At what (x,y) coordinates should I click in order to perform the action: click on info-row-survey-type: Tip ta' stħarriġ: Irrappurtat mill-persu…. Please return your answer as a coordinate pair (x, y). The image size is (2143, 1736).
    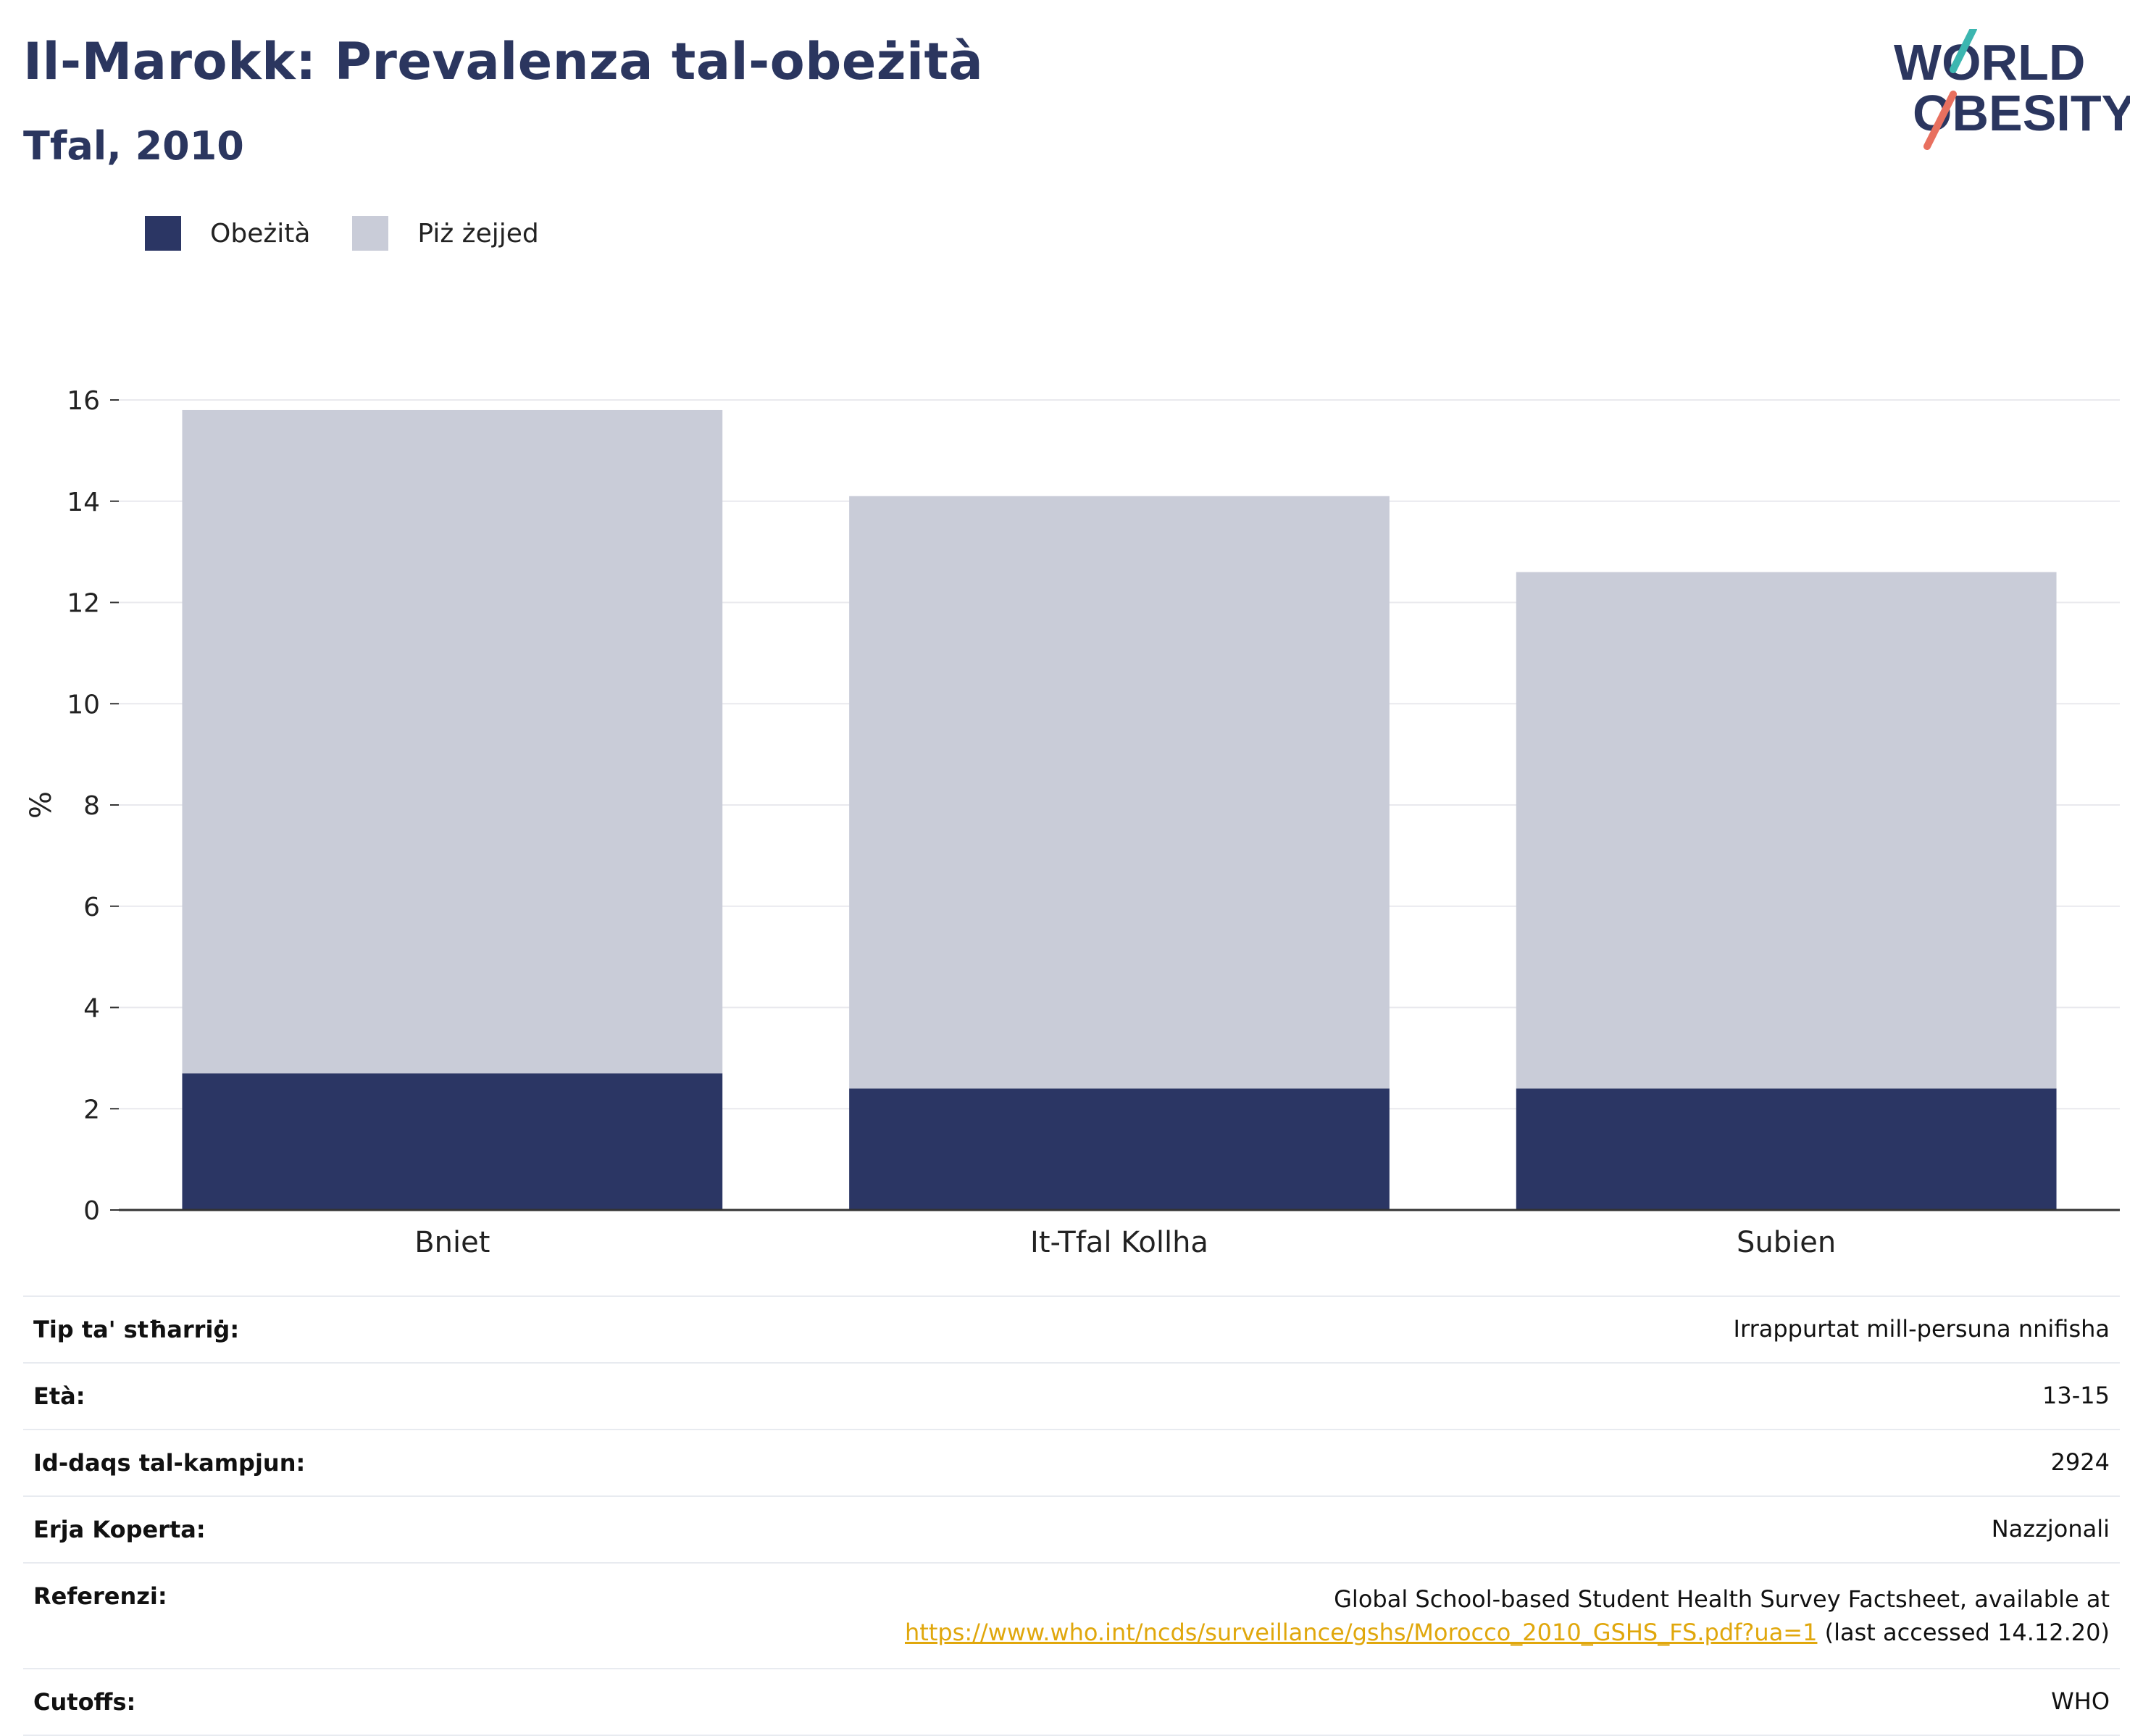
    Looking at the image, I should click on (1071, 1328).